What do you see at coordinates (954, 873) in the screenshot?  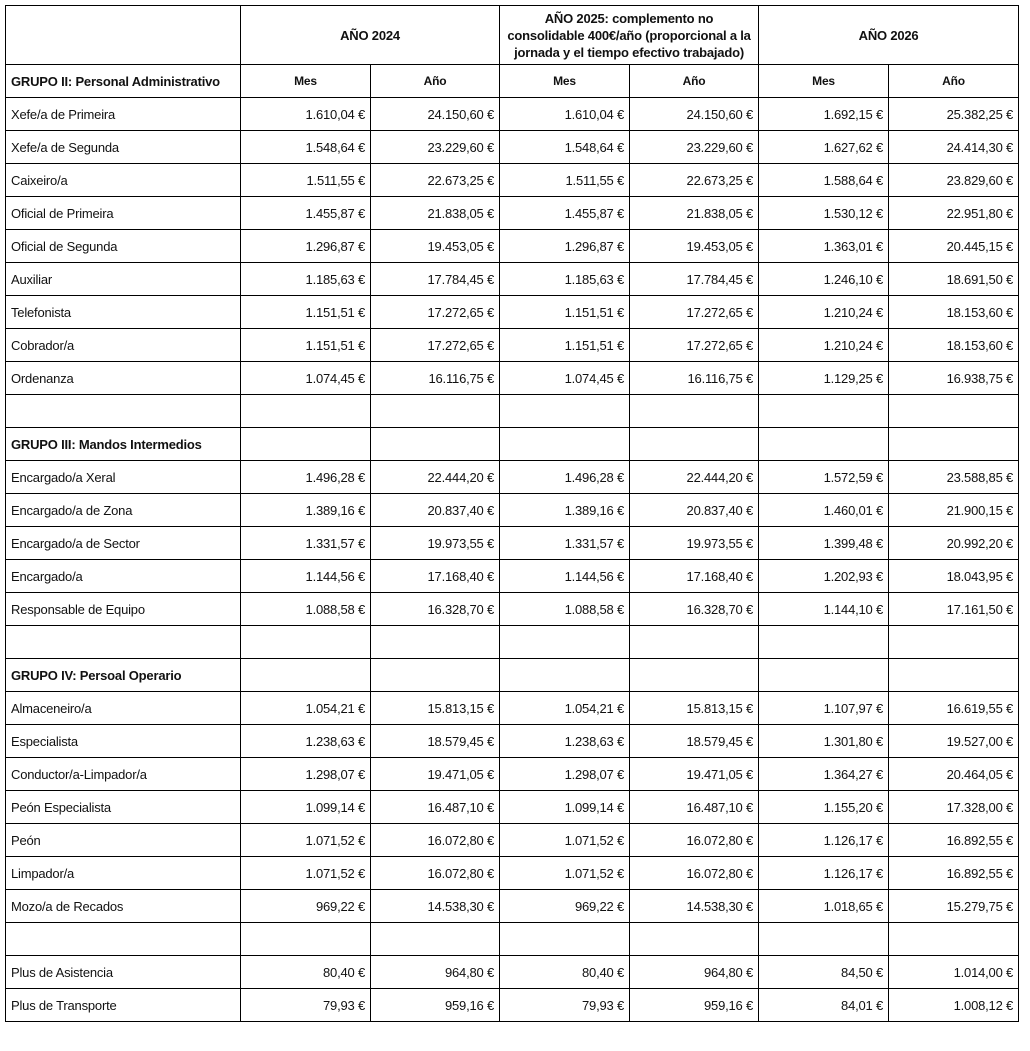 I see `cell-value: 16.892,55 €` at bounding box center [954, 873].